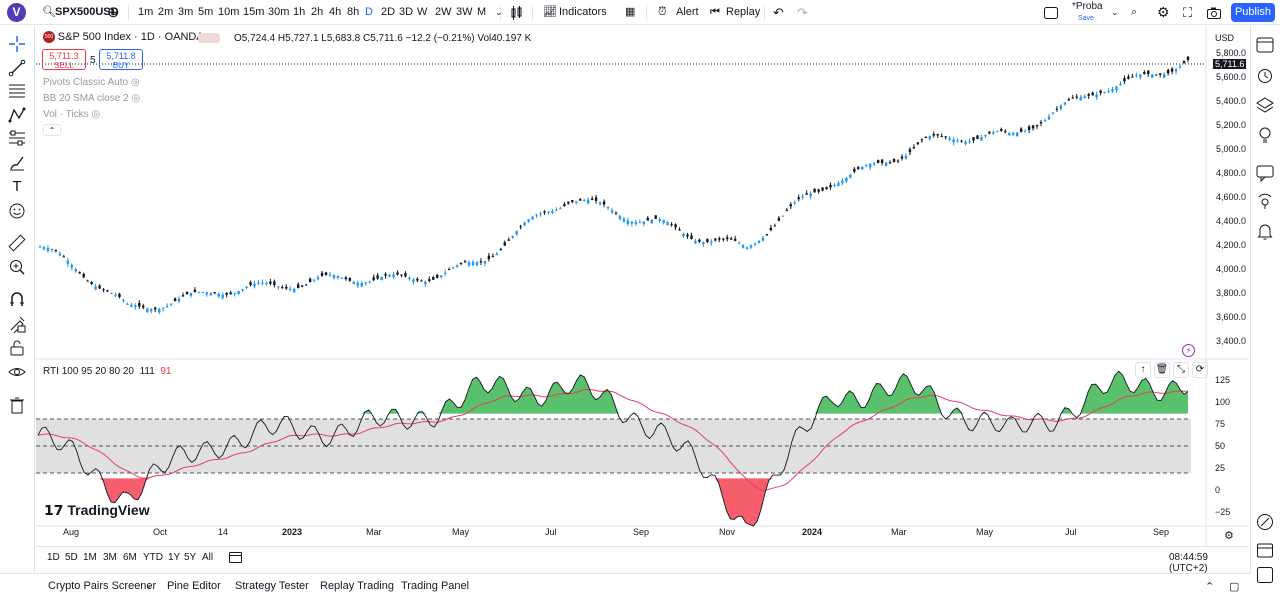  Describe the element at coordinates (317, 12) in the screenshot. I see `interval-2h: 2h` at that location.